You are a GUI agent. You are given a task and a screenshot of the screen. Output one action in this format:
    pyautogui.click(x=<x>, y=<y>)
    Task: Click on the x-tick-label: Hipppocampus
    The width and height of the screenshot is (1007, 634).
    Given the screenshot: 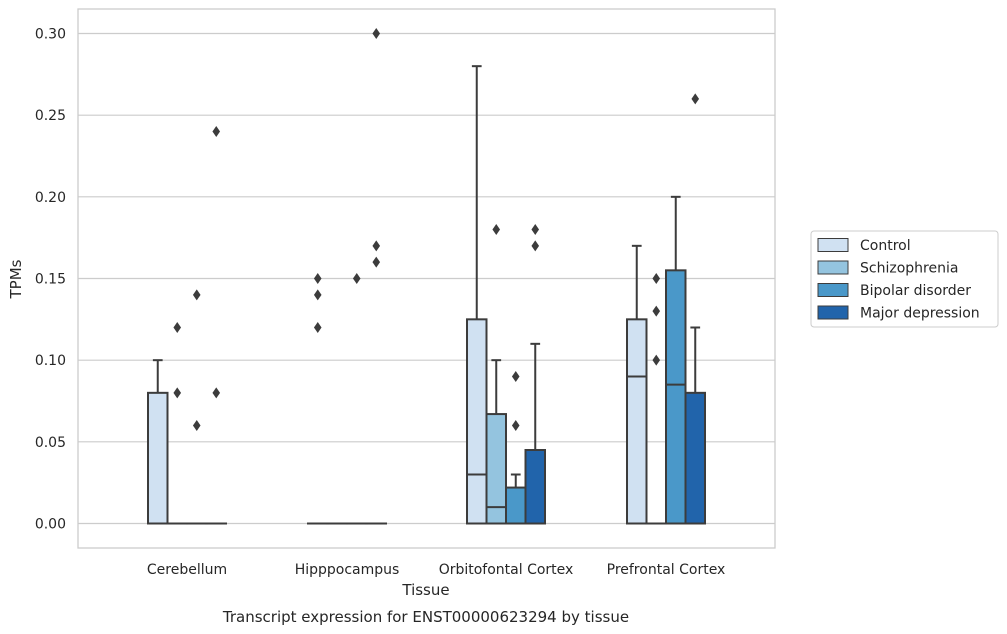 What is the action you would take?
    pyautogui.click(x=347, y=570)
    